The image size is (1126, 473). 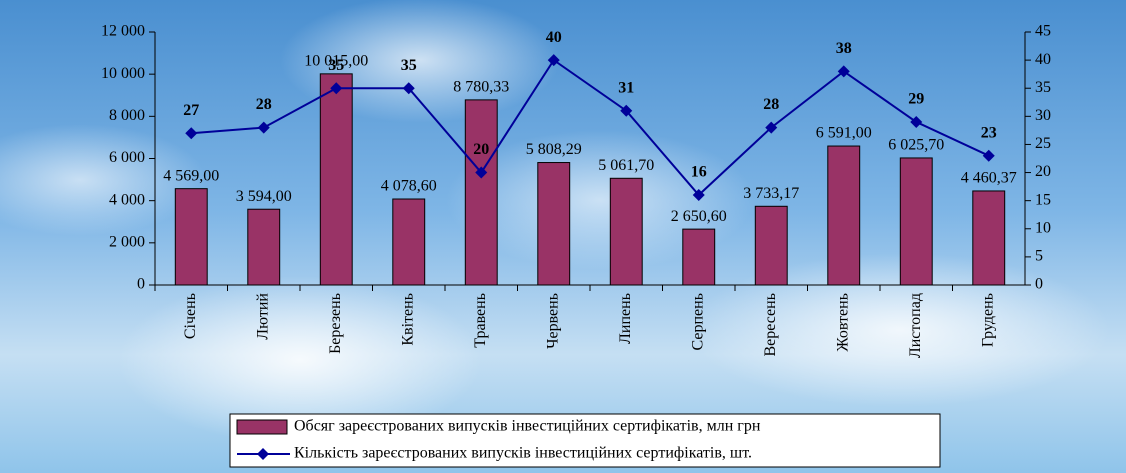 What do you see at coordinates (915, 325) in the screenshot?
I see `x-tick-label: Листопад` at bounding box center [915, 325].